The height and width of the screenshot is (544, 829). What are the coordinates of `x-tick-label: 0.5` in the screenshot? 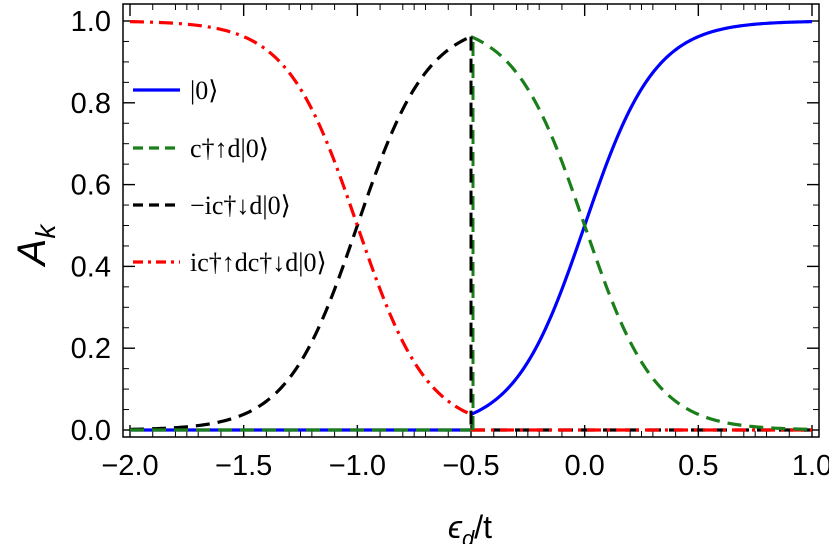 It's located at (698, 466).